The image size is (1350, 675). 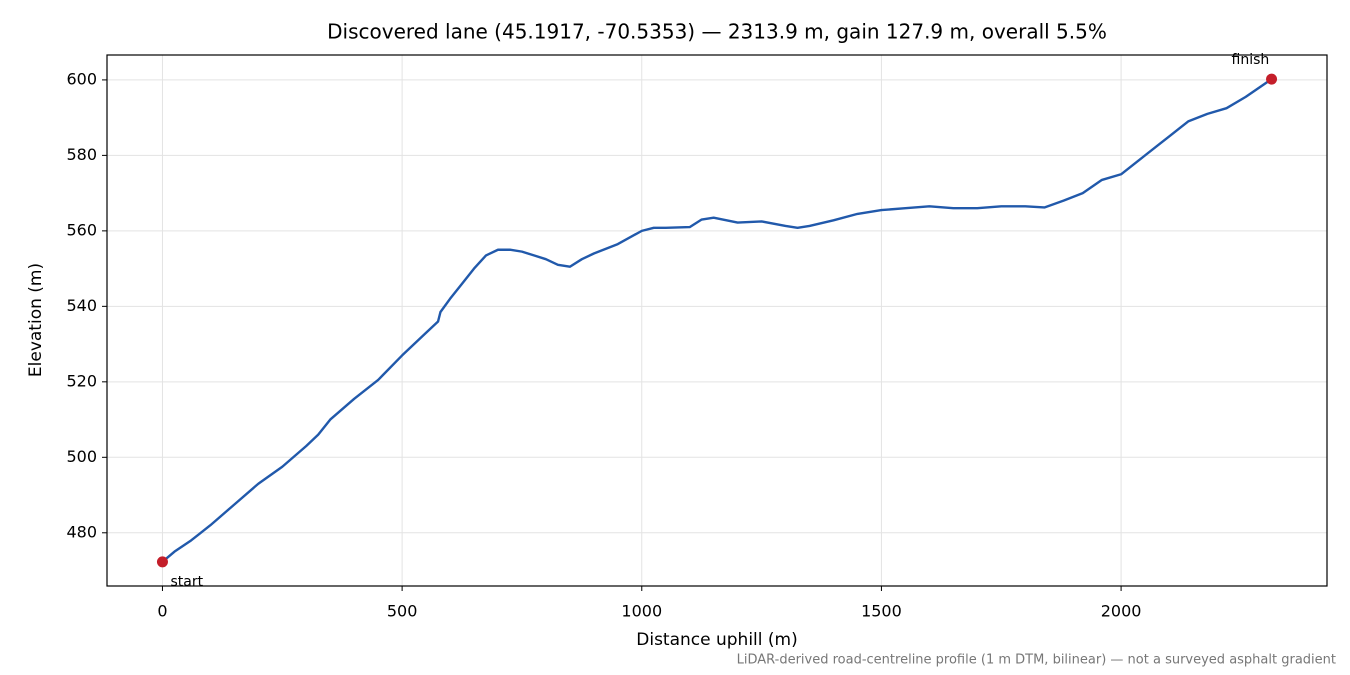 What do you see at coordinates (36, 320) in the screenshot?
I see `y-axis-label: Elevation (m)` at bounding box center [36, 320].